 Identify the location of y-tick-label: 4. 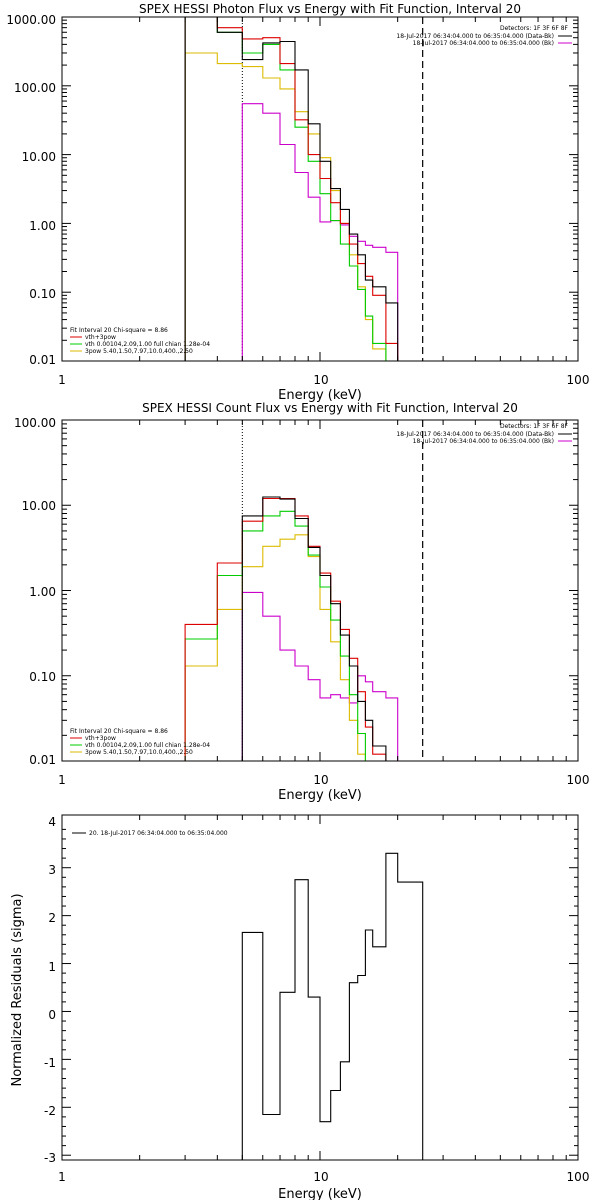
(52, 822).